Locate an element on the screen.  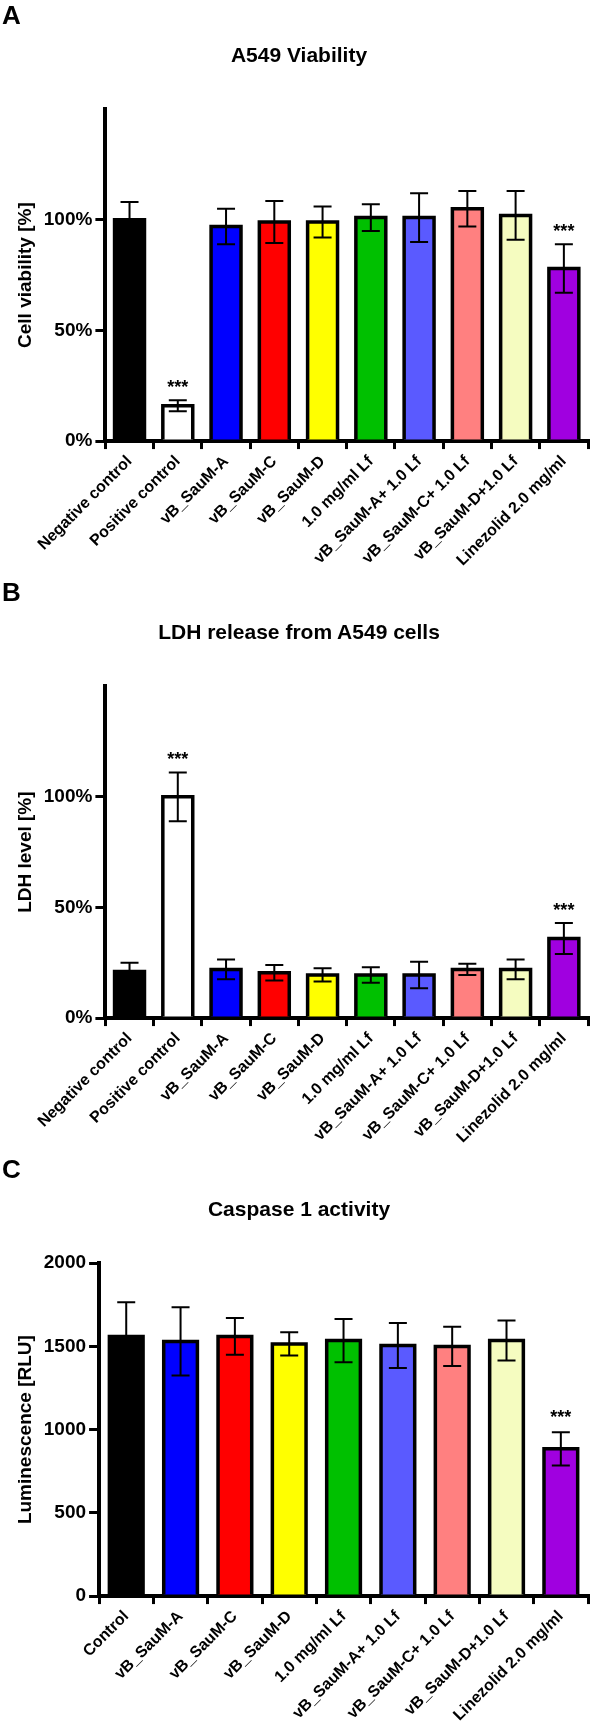
text: B is located at coordinates (11, 592).